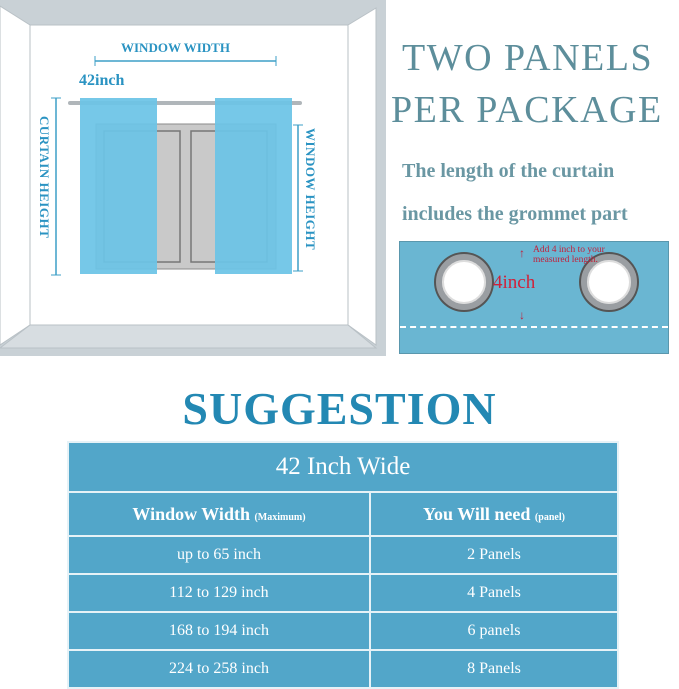 Image resolution: width=679 pixels, height=689 pixels. Describe the element at coordinates (339, 408) in the screenshot. I see `suggestion-title: SUGGESTION` at that location.